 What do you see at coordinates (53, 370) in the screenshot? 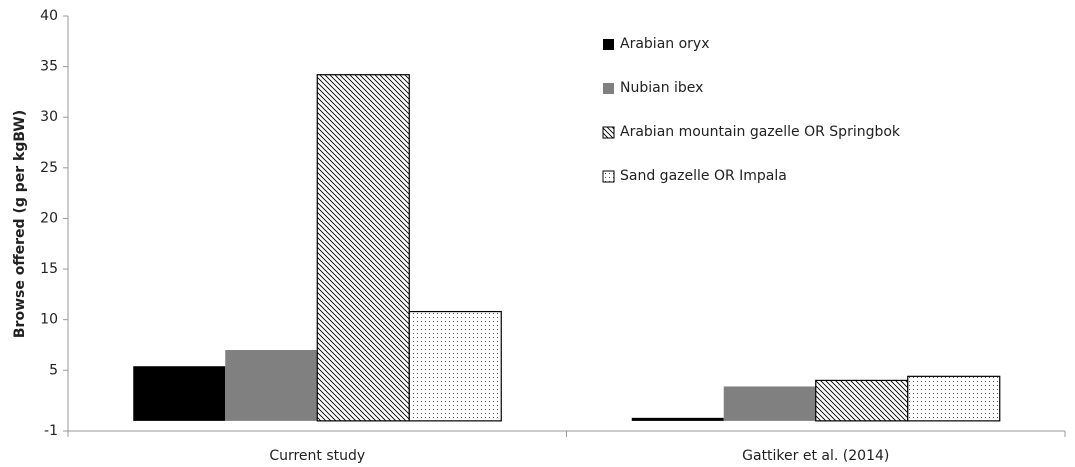
I see `y-tick-label: 5` at bounding box center [53, 370].